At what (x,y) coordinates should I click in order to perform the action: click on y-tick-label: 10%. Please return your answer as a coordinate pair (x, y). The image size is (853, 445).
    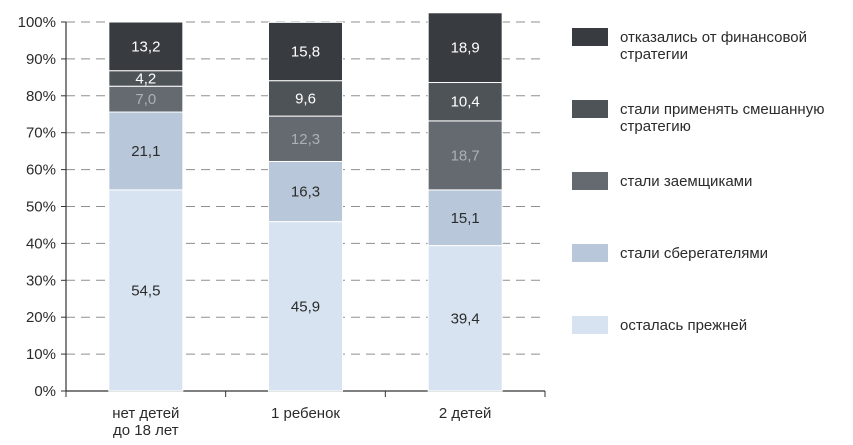
    Looking at the image, I should click on (41, 354).